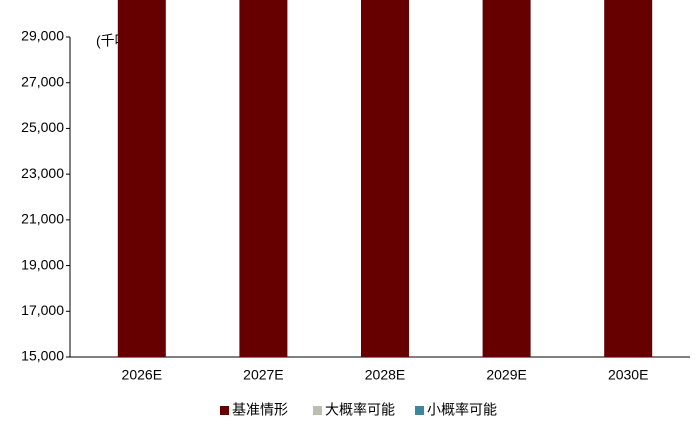 This screenshot has height=445, width=700. Describe the element at coordinates (506, 375) in the screenshot. I see `x-tick-label: 2029E` at that location.